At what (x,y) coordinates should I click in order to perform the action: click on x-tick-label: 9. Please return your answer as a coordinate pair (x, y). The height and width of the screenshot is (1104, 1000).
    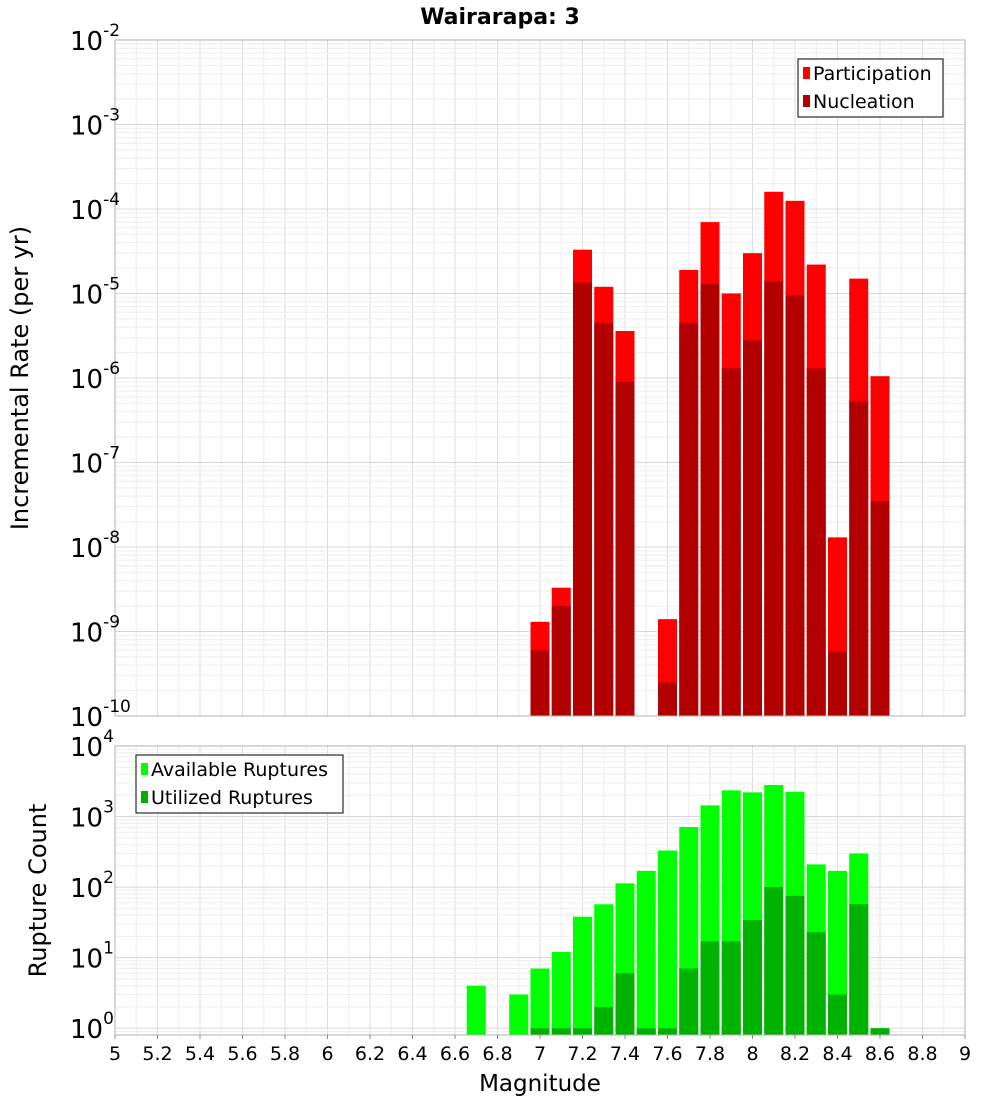
    Looking at the image, I should click on (965, 1054).